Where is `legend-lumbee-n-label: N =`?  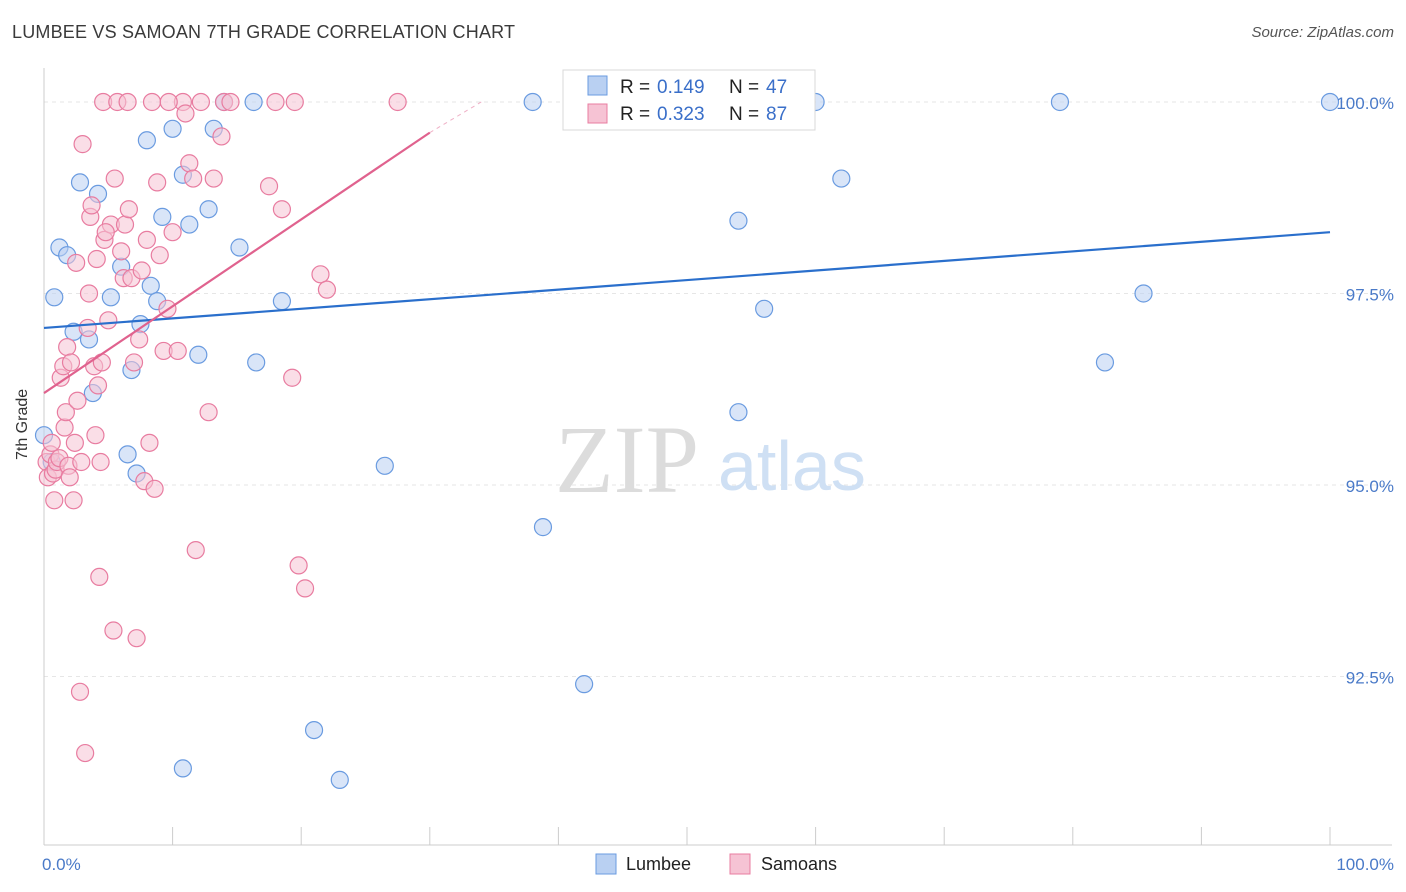 legend-lumbee-n-label: N = is located at coordinates (744, 87).